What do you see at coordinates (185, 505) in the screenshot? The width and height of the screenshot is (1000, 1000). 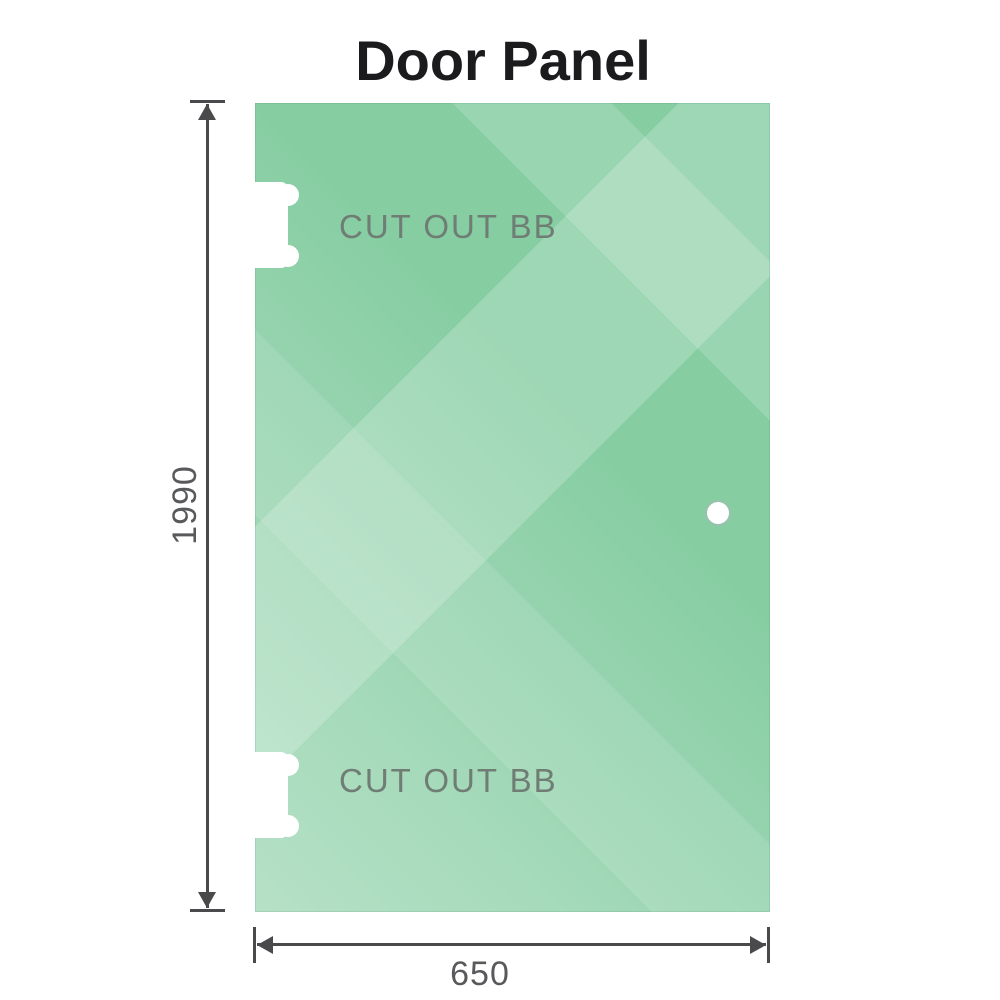 I see `height-value: 1990` at bounding box center [185, 505].